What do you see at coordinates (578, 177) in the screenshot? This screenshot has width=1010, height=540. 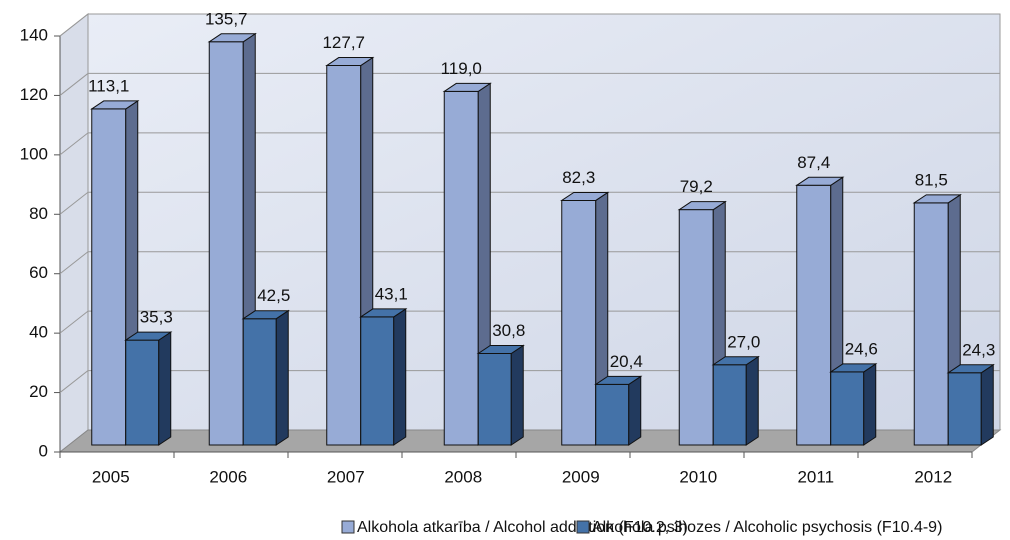 I see `data-label: 82,3` at bounding box center [578, 177].